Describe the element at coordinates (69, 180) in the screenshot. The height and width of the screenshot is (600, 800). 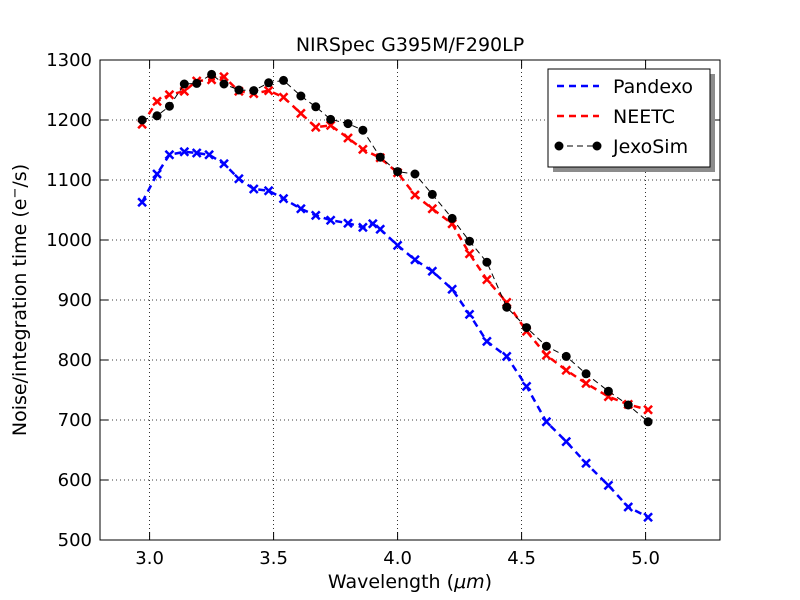
I see `y-tick-label: 1100` at that location.